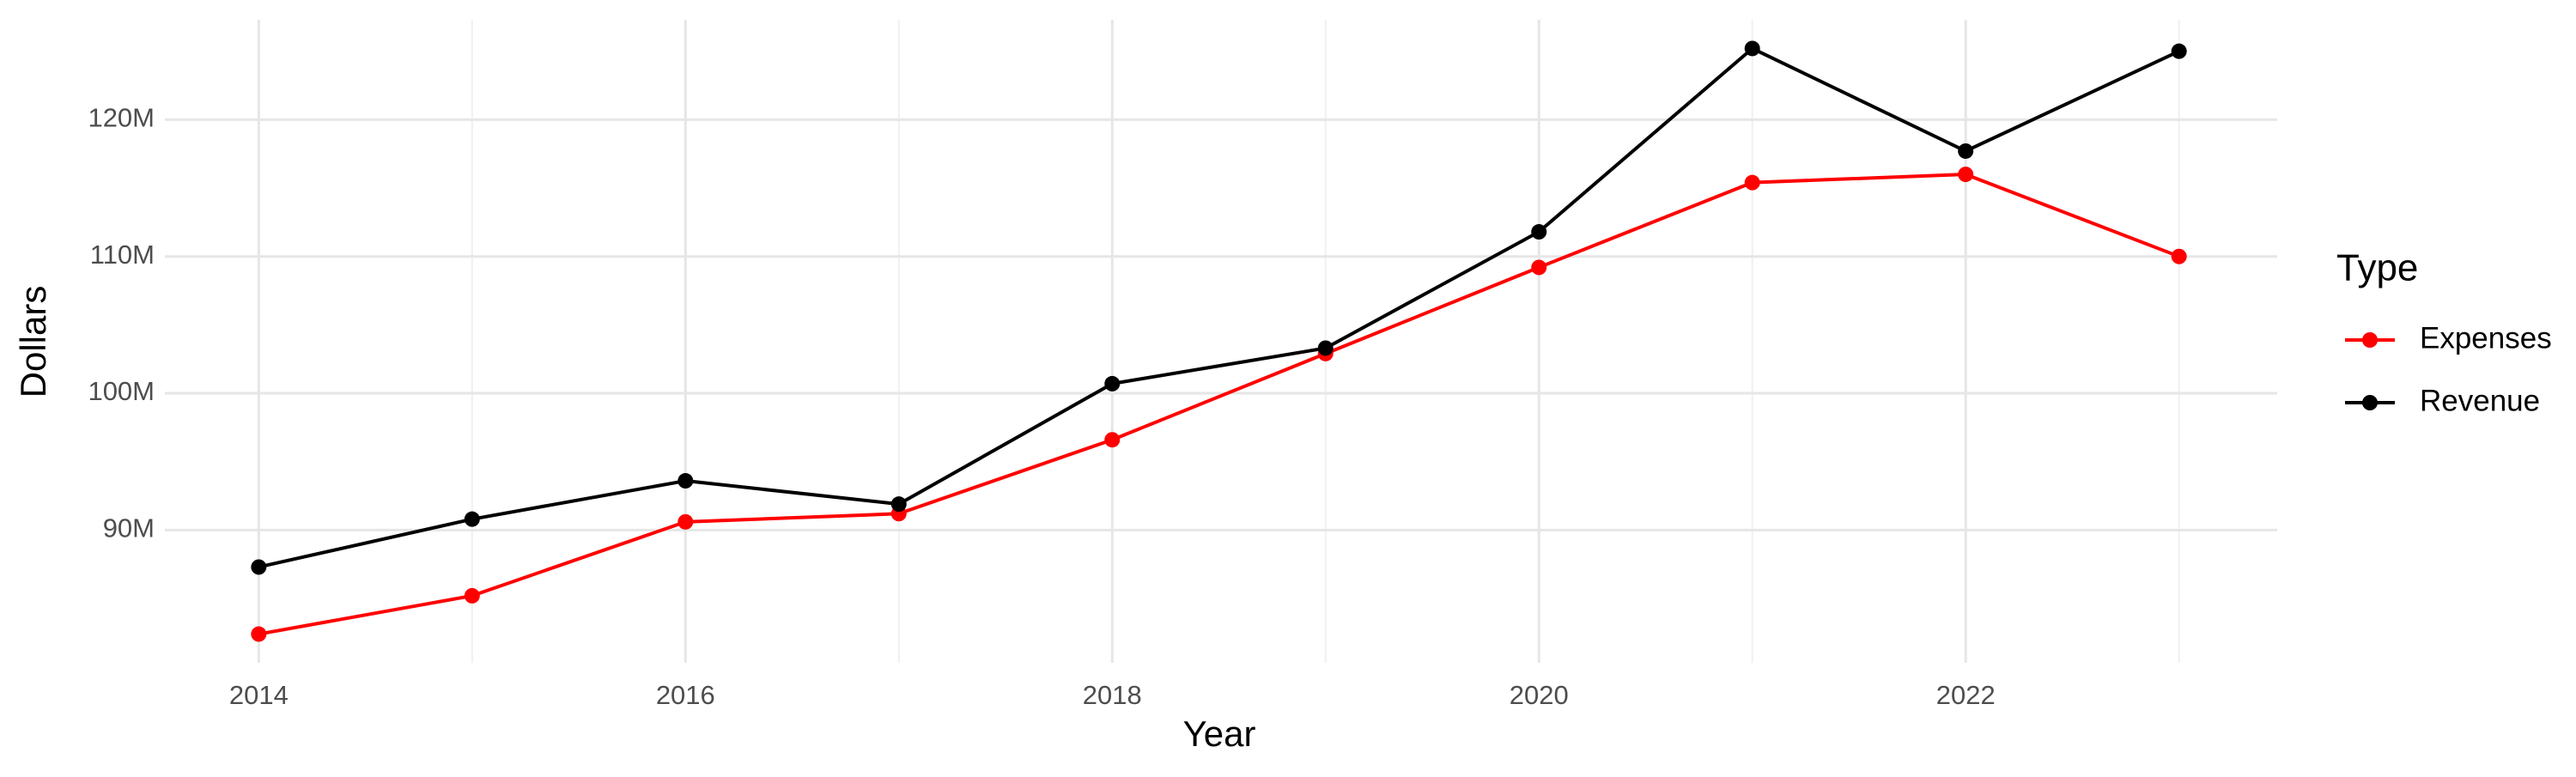 The height and width of the screenshot is (777, 2576). I want to click on legend-label: Expenses, so click(2486, 338).